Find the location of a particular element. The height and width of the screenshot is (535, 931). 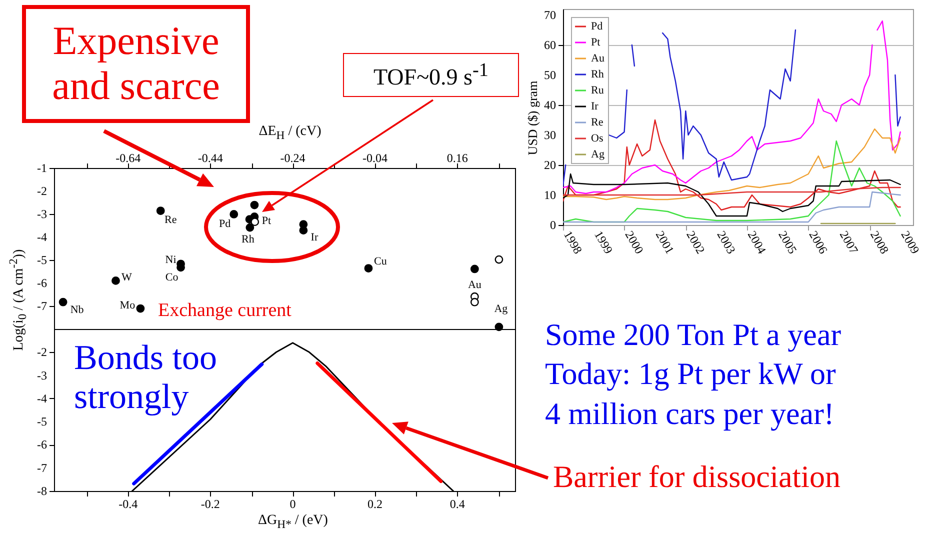

annotation: Pt is located at coordinates (267, 220).